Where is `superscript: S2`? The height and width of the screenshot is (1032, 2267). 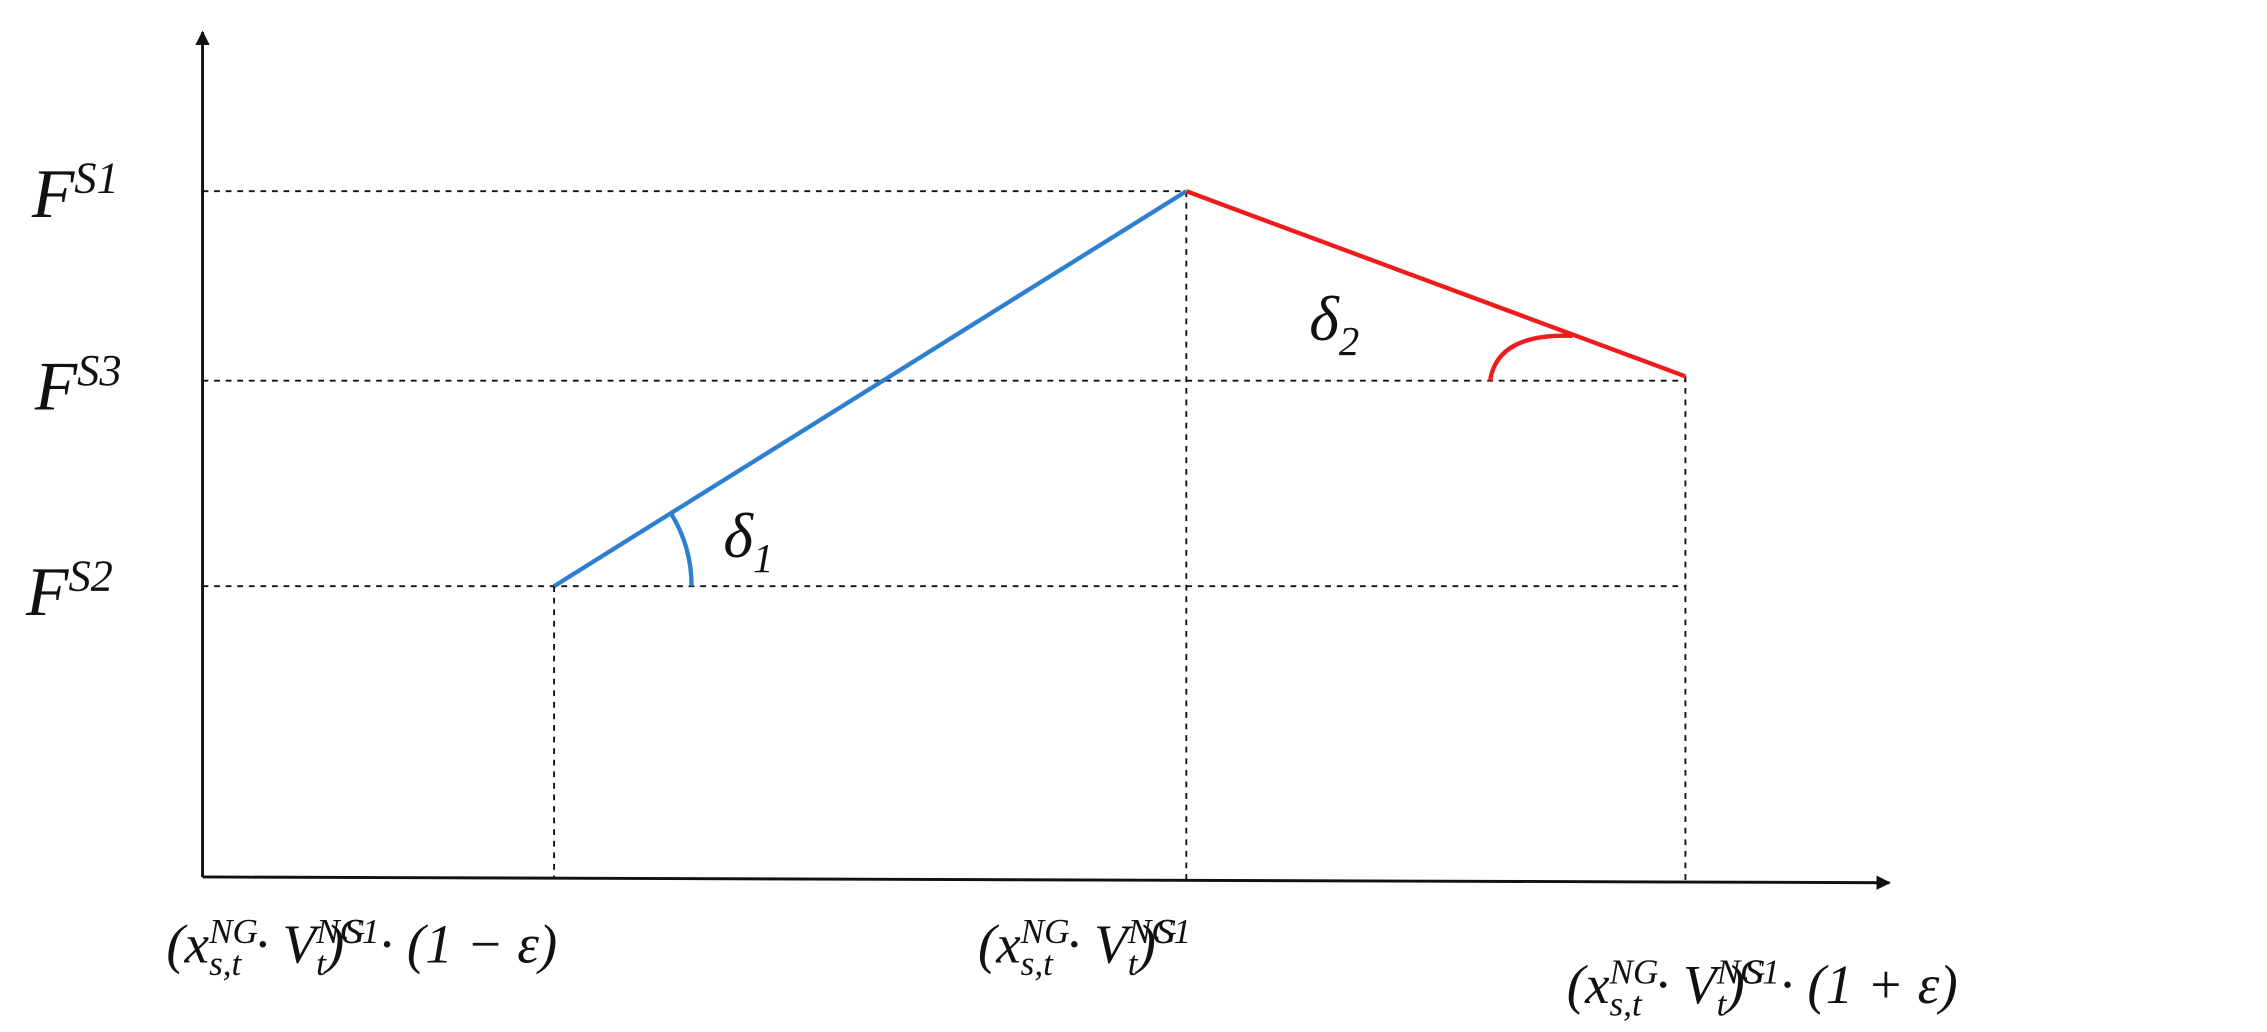
superscript: S2 is located at coordinates (90, 576).